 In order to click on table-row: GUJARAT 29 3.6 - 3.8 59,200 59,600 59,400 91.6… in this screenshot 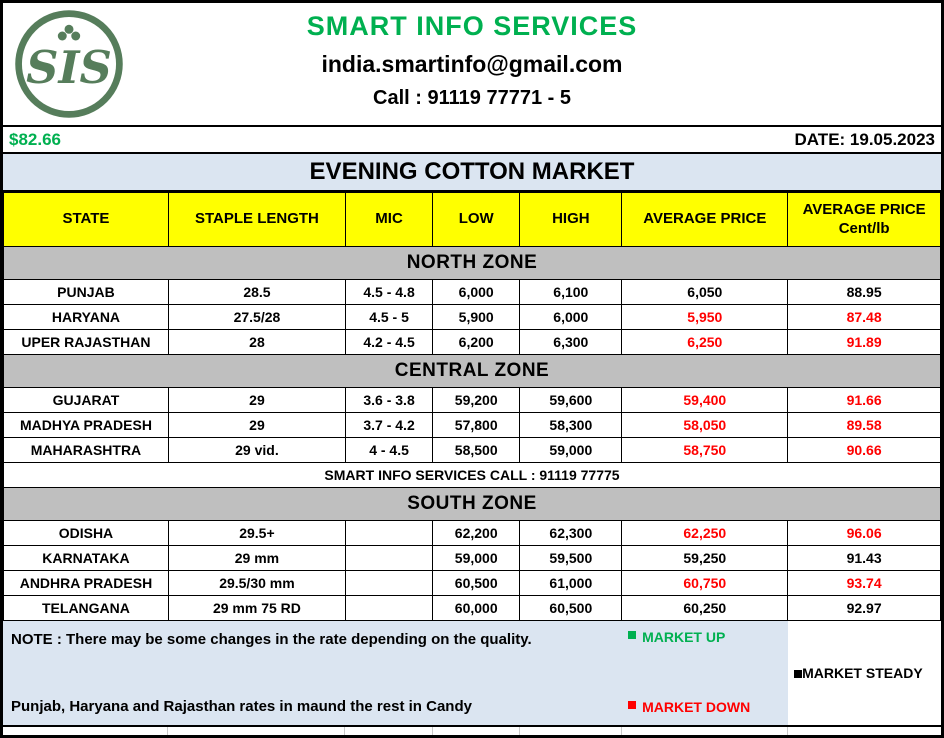, I will do `click(472, 400)`.